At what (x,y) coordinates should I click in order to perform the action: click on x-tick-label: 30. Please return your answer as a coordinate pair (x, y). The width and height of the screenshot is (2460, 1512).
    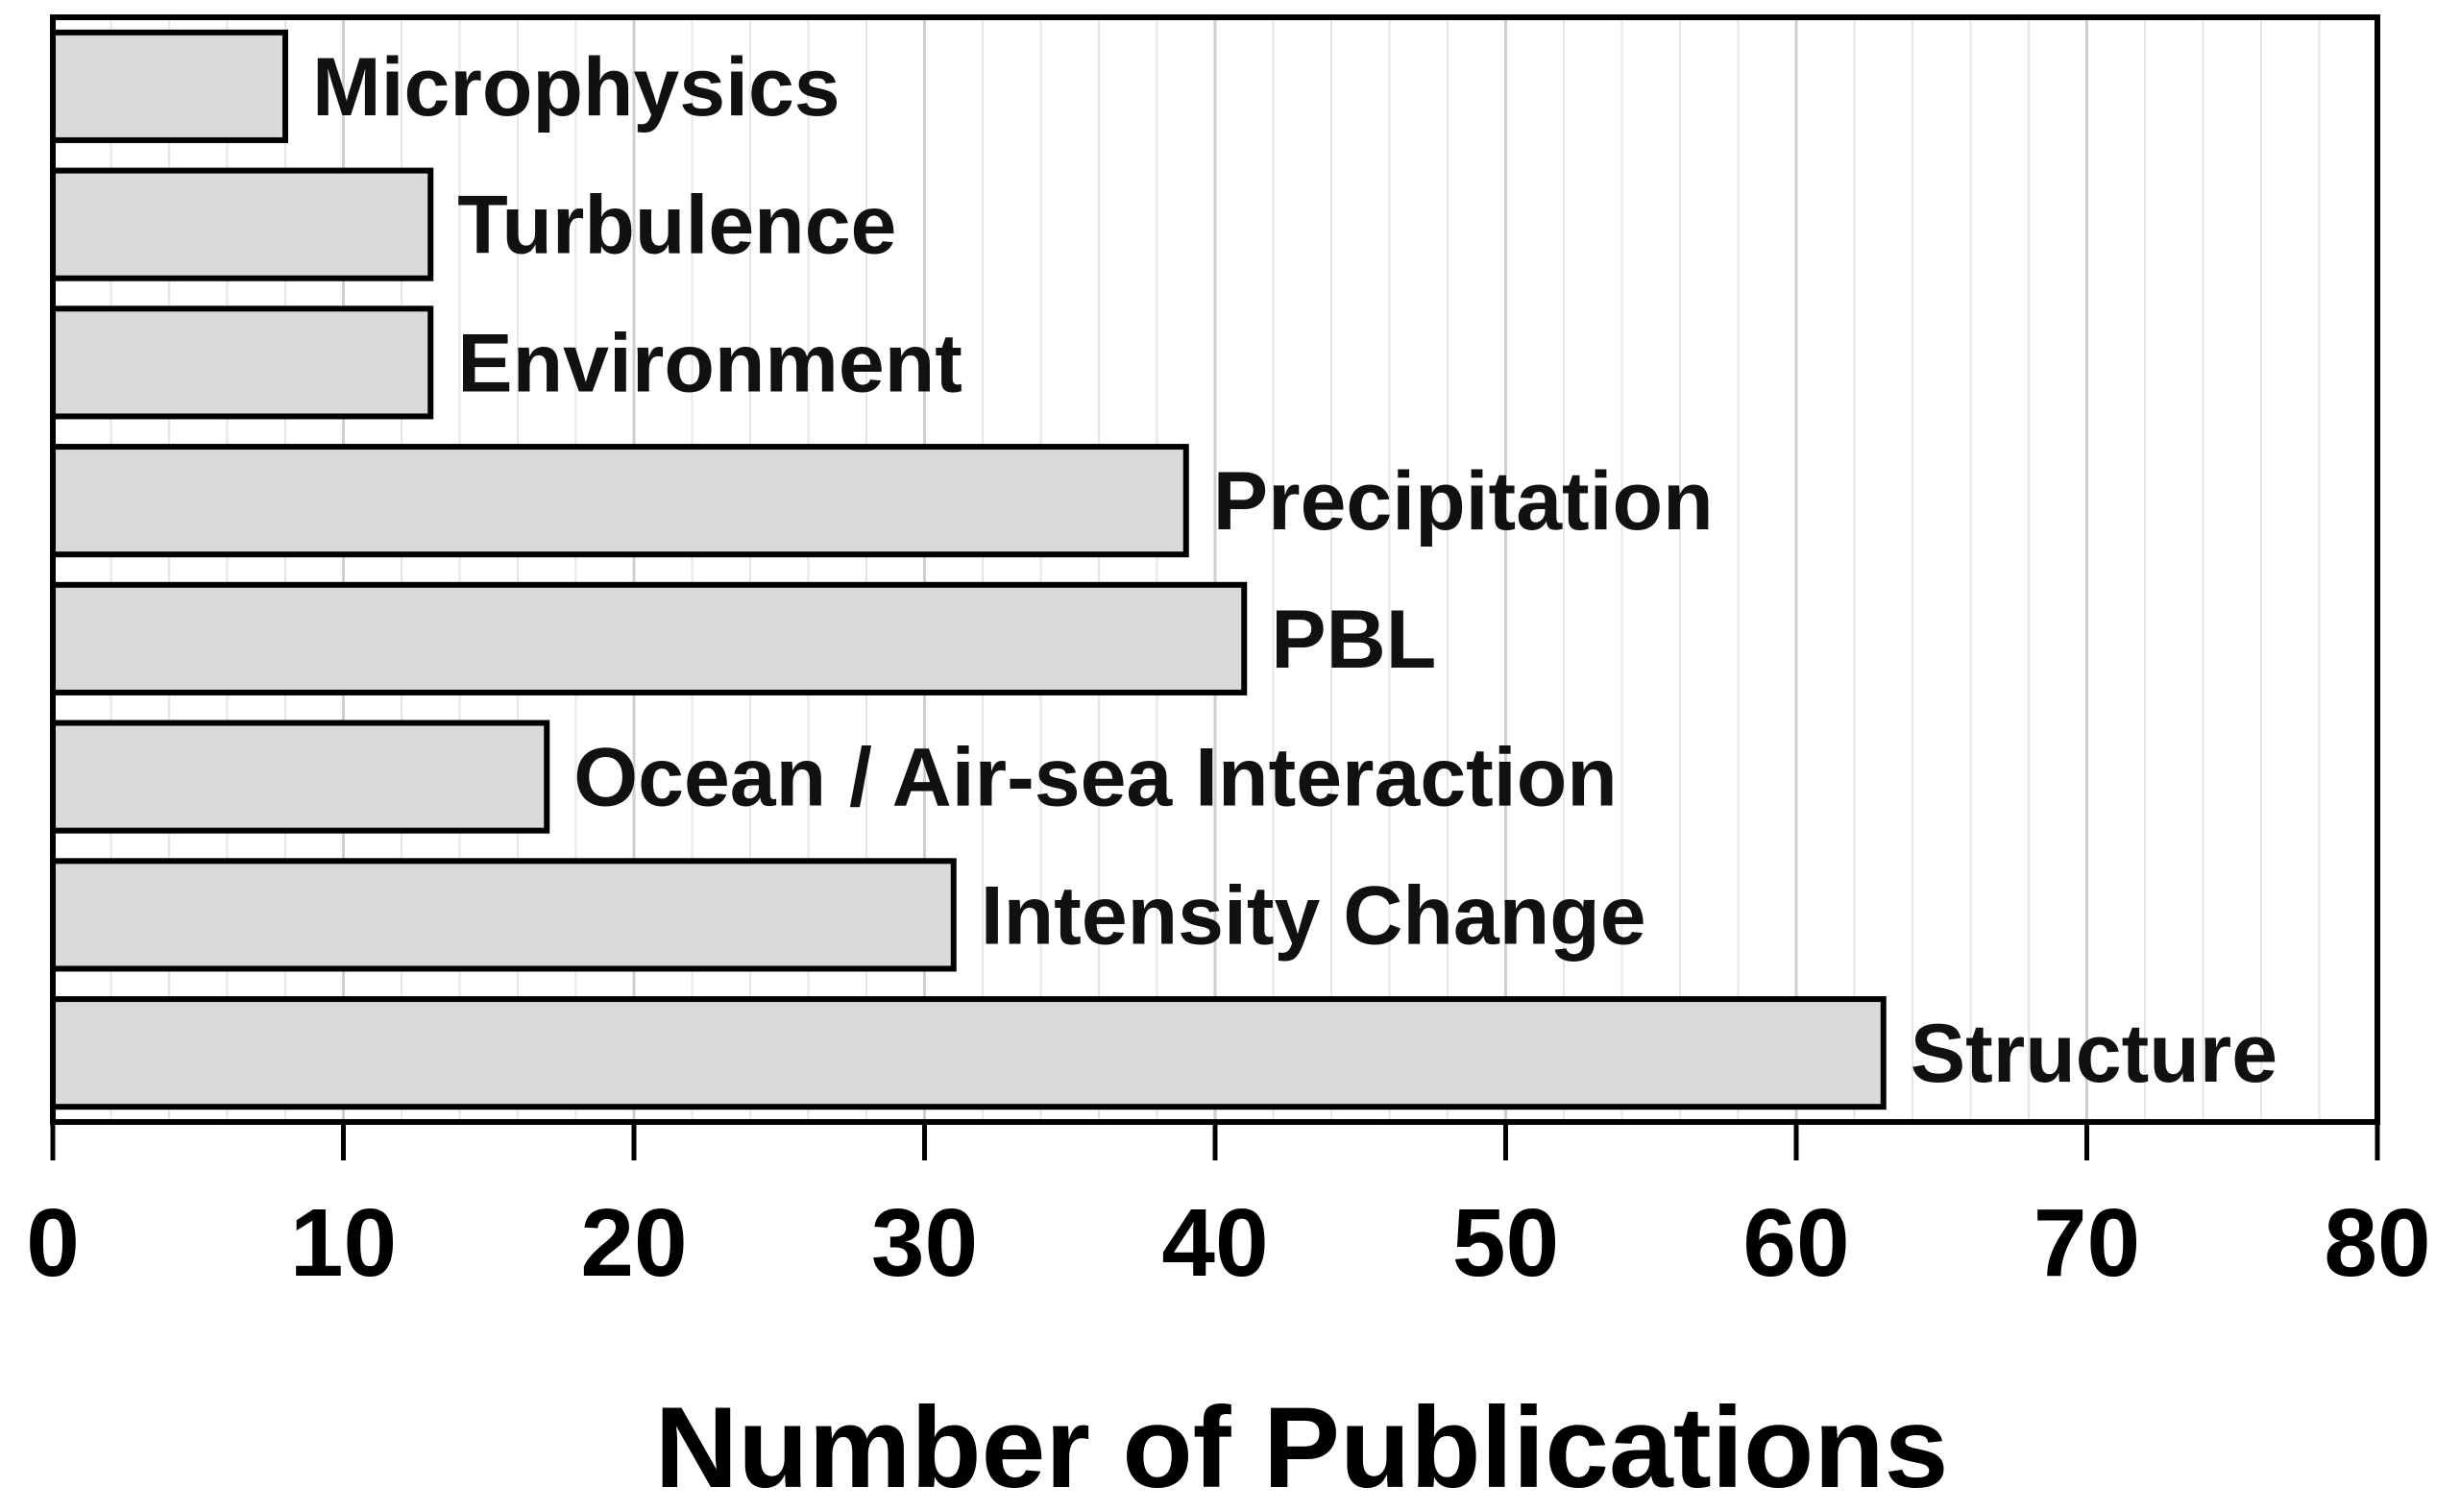
    Looking at the image, I should click on (924, 1243).